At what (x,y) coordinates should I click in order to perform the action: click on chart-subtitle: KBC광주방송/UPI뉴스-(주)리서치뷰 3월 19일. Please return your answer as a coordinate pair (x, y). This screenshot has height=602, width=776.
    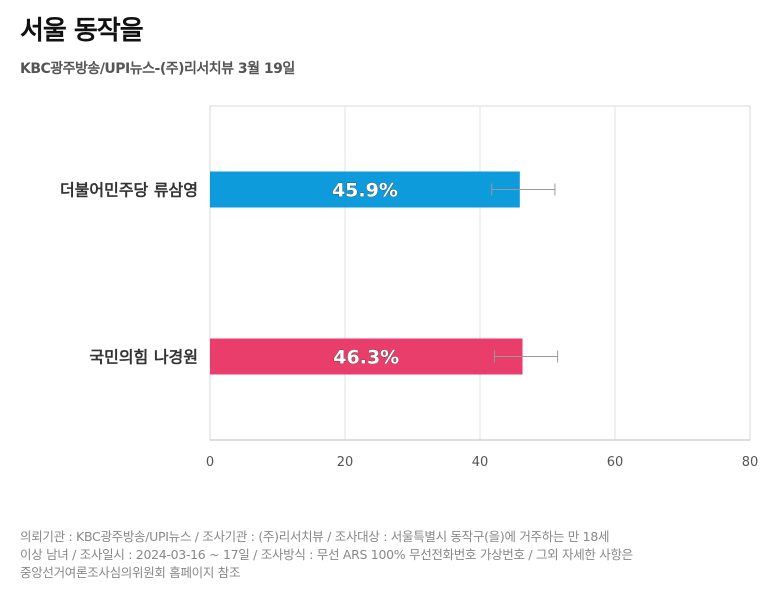
    Looking at the image, I should click on (157, 69).